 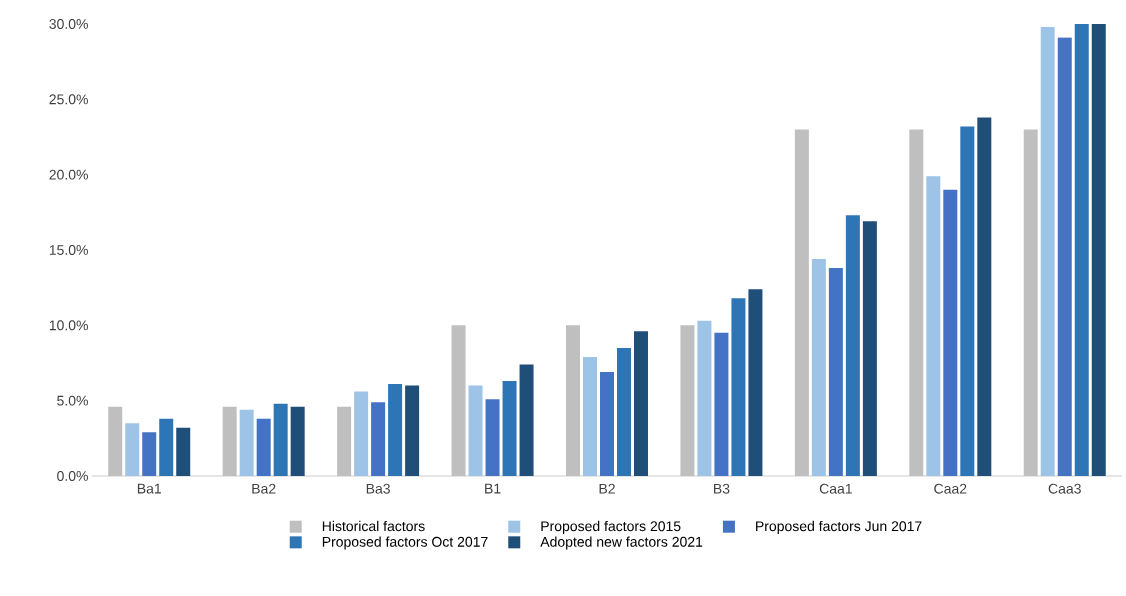 I want to click on y-tick-label: 25.0%, so click(x=68, y=99).